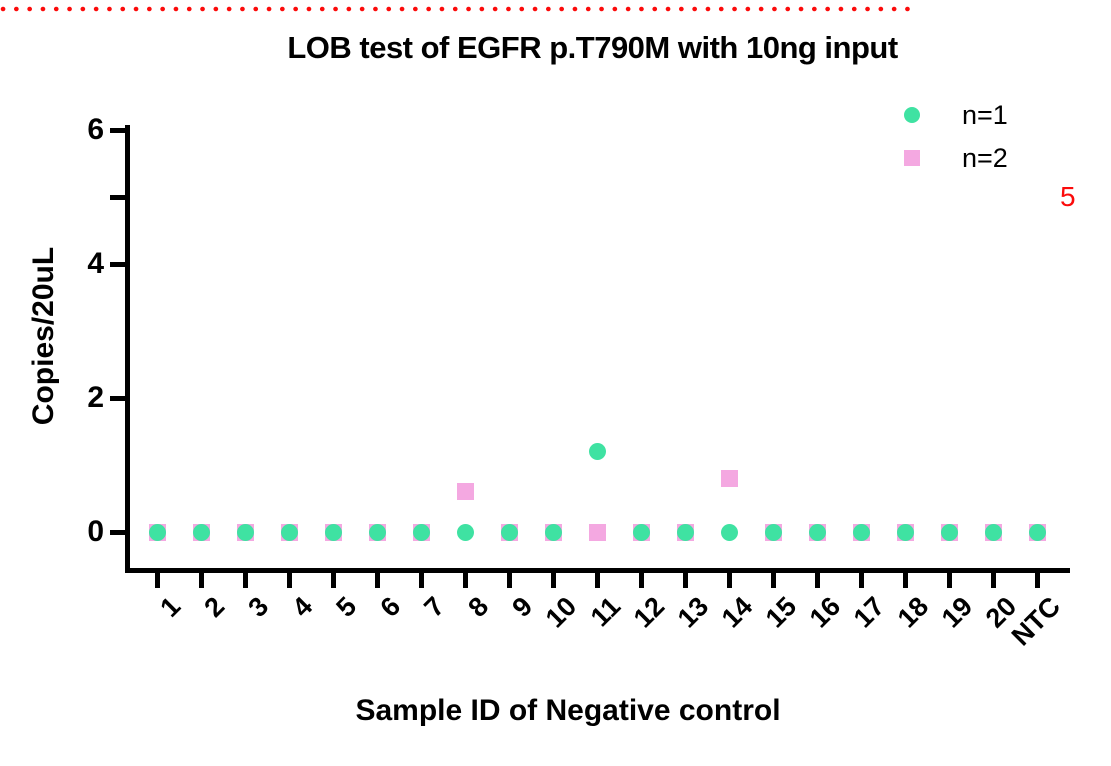 The image size is (1111, 766). I want to click on y-tick-label: 6, so click(95, 129).